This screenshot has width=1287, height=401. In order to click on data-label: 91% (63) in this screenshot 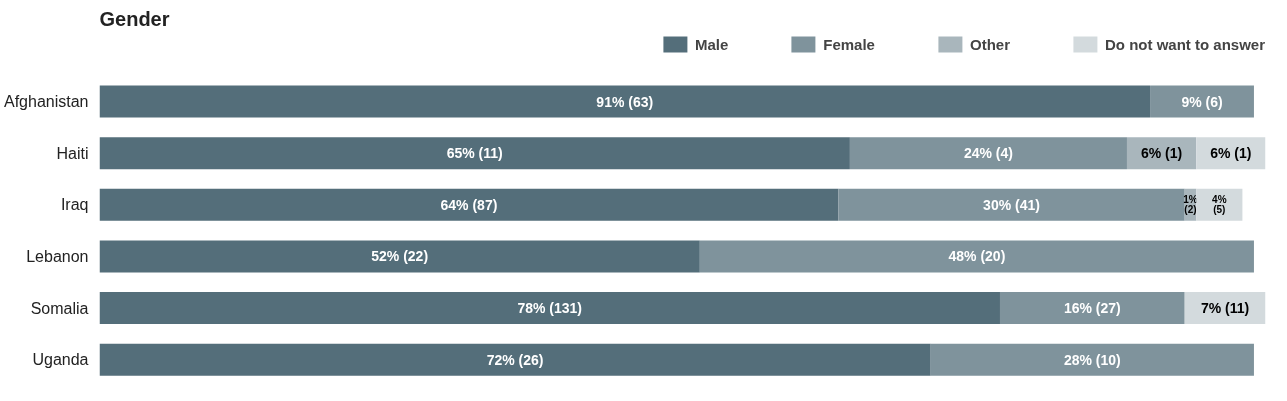, I will do `click(625, 101)`.